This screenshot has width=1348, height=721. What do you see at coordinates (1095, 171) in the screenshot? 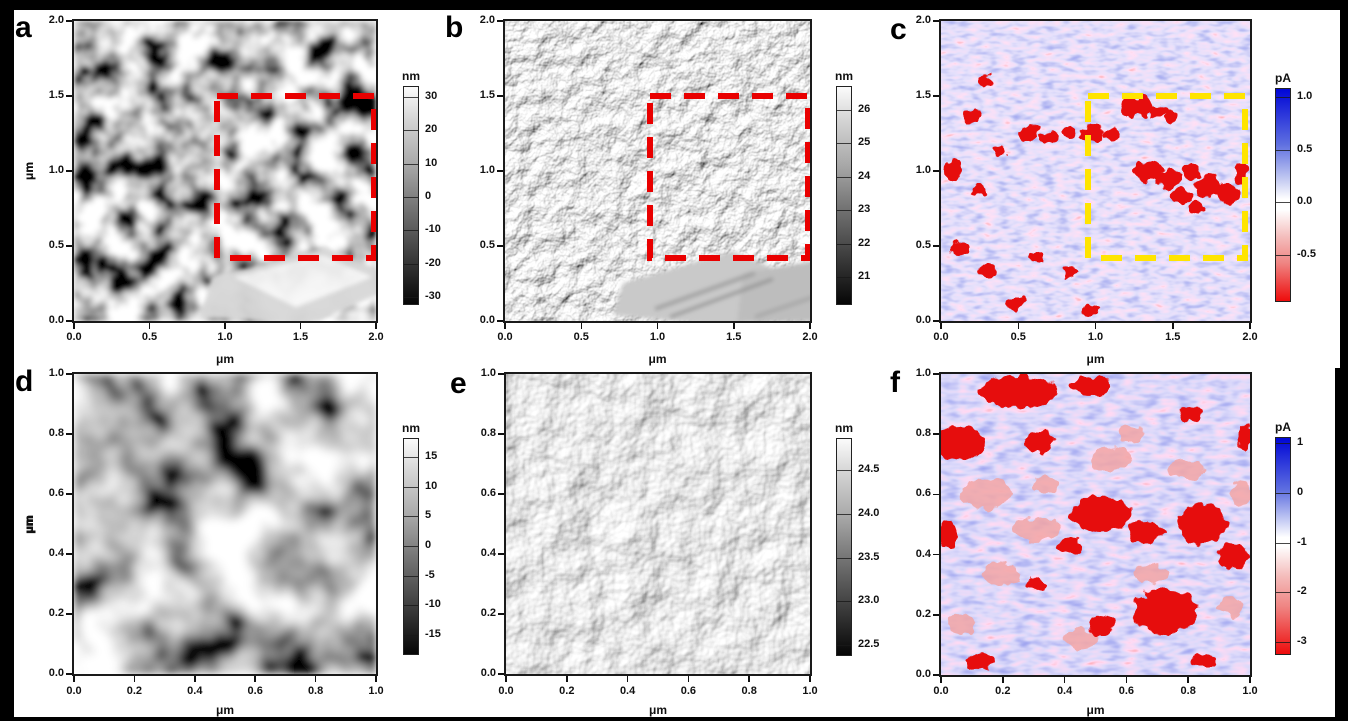
I see `afm-image-c` at bounding box center [1095, 171].